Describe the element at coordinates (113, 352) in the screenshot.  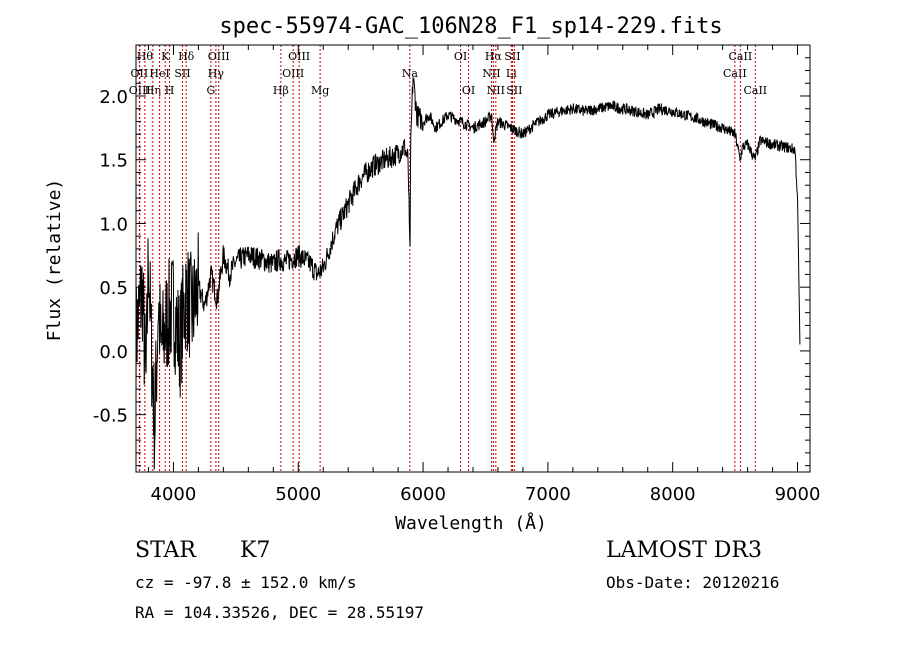
I see `y-tick-label: 0.0` at that location.